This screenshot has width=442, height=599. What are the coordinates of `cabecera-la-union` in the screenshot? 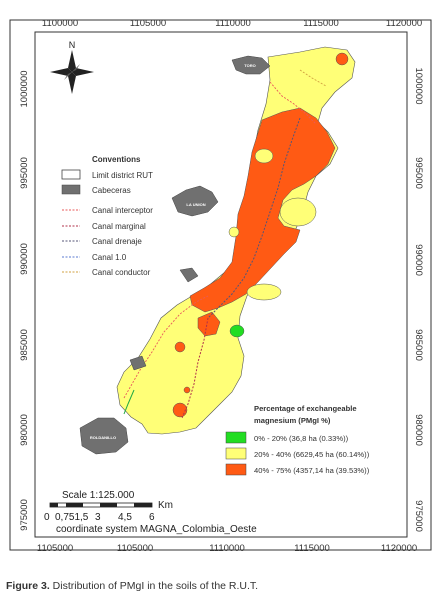 It's located at (195, 201).